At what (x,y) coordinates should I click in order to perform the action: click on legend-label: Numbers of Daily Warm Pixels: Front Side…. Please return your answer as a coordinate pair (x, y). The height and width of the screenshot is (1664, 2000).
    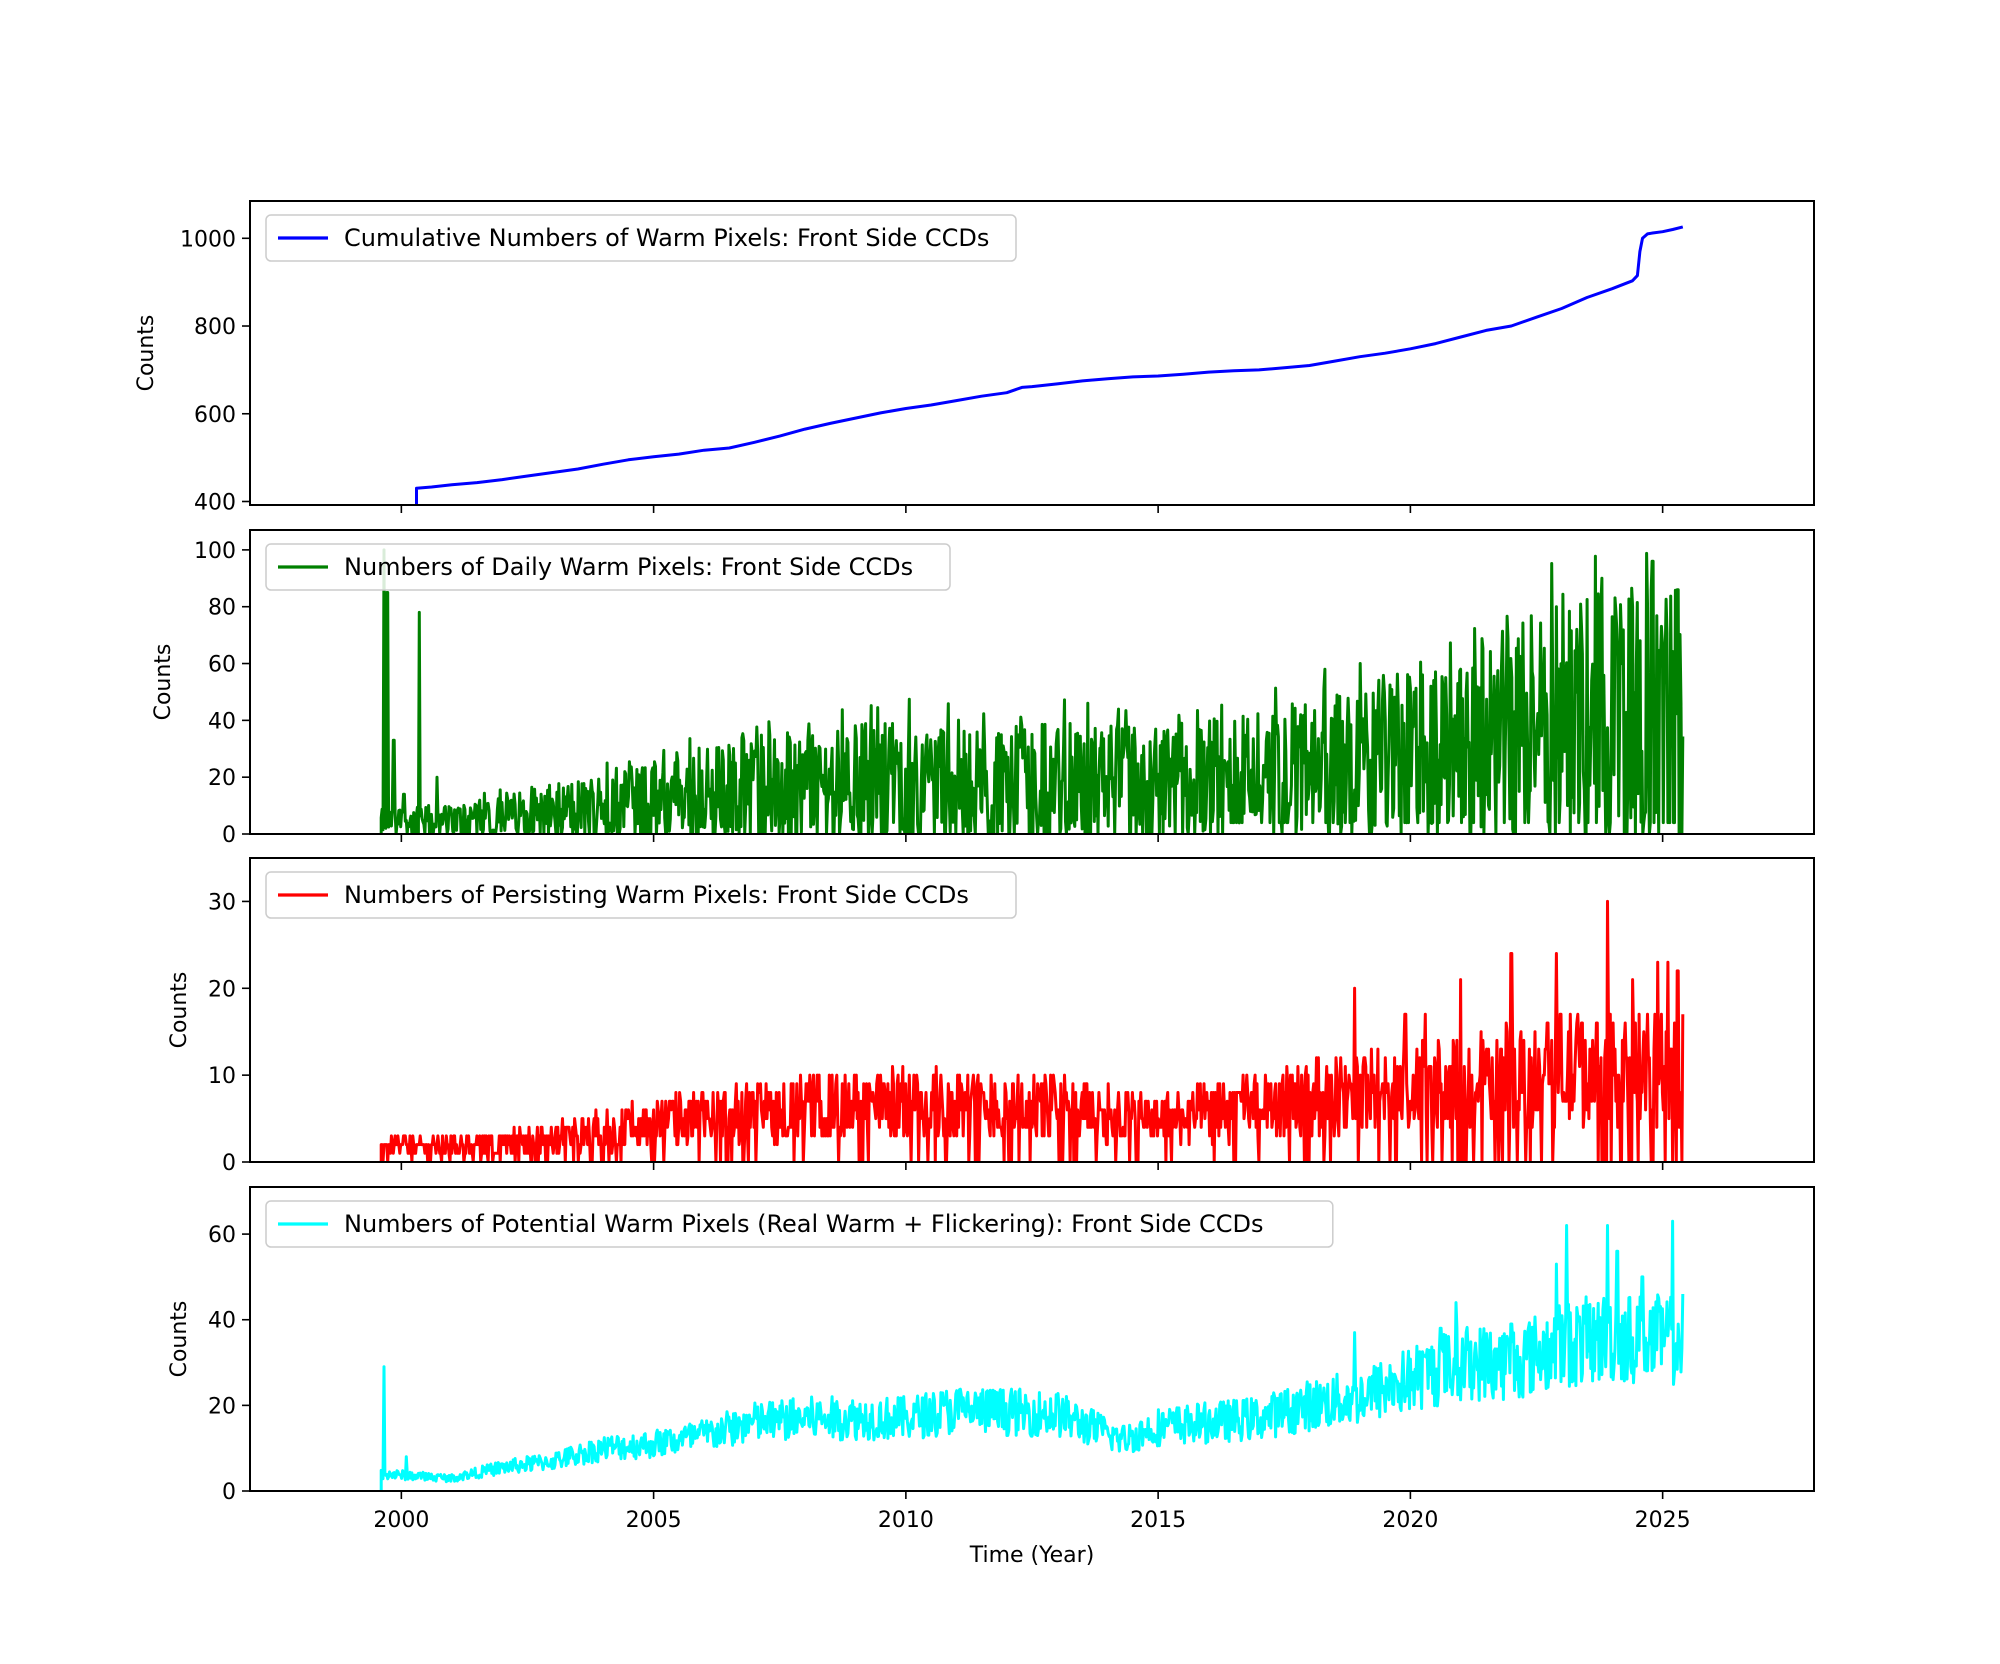
    Looking at the image, I should click on (628, 567).